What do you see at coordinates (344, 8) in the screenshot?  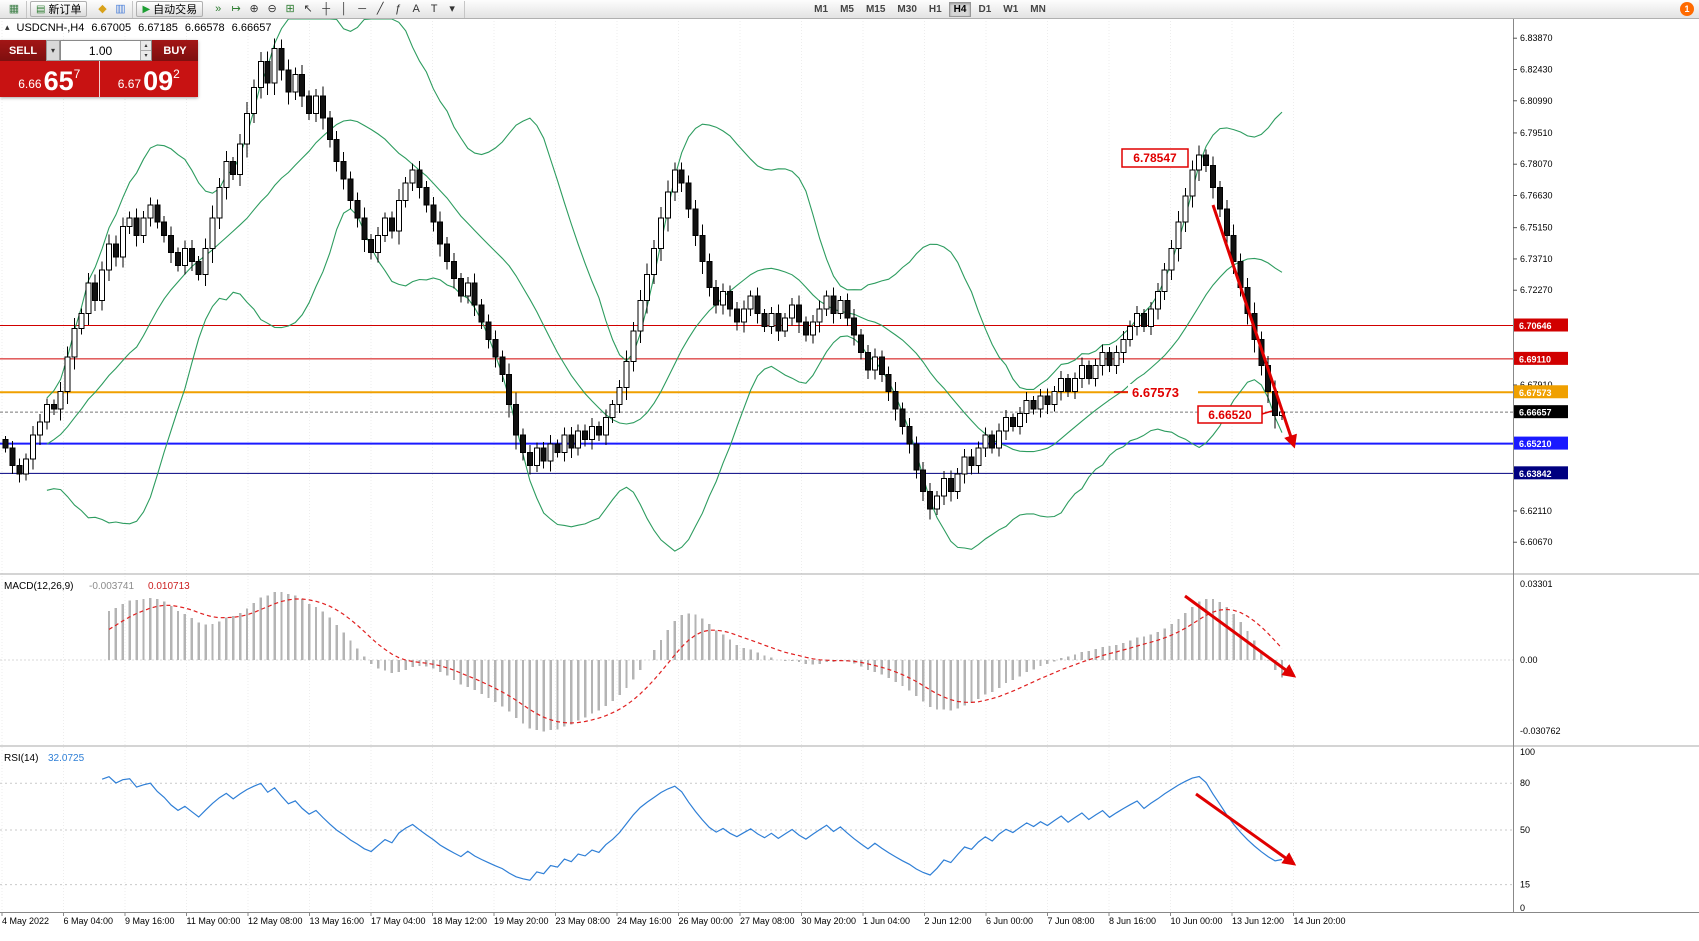 I see `vertical-line-icon: │` at bounding box center [344, 8].